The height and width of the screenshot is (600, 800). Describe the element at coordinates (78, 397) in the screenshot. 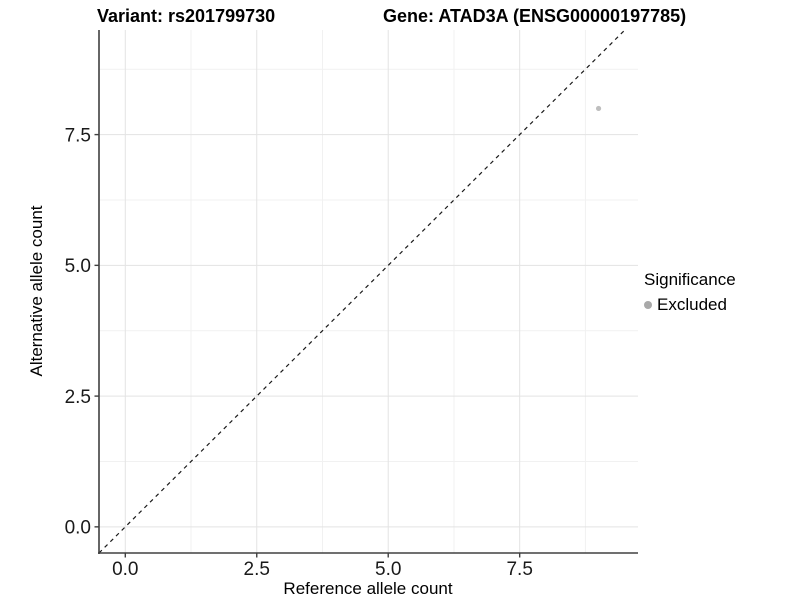

I see `y-tick-label: 2.5` at that location.